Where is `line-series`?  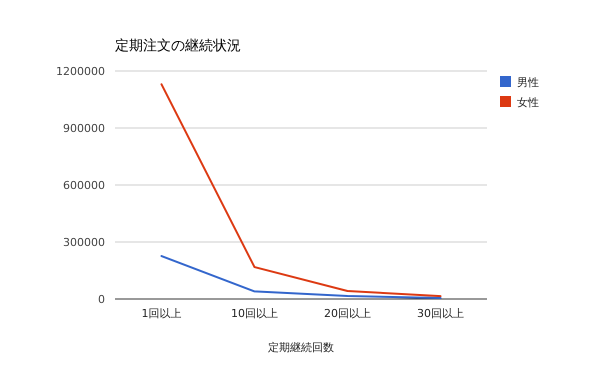
line-series is located at coordinates (301, 277).